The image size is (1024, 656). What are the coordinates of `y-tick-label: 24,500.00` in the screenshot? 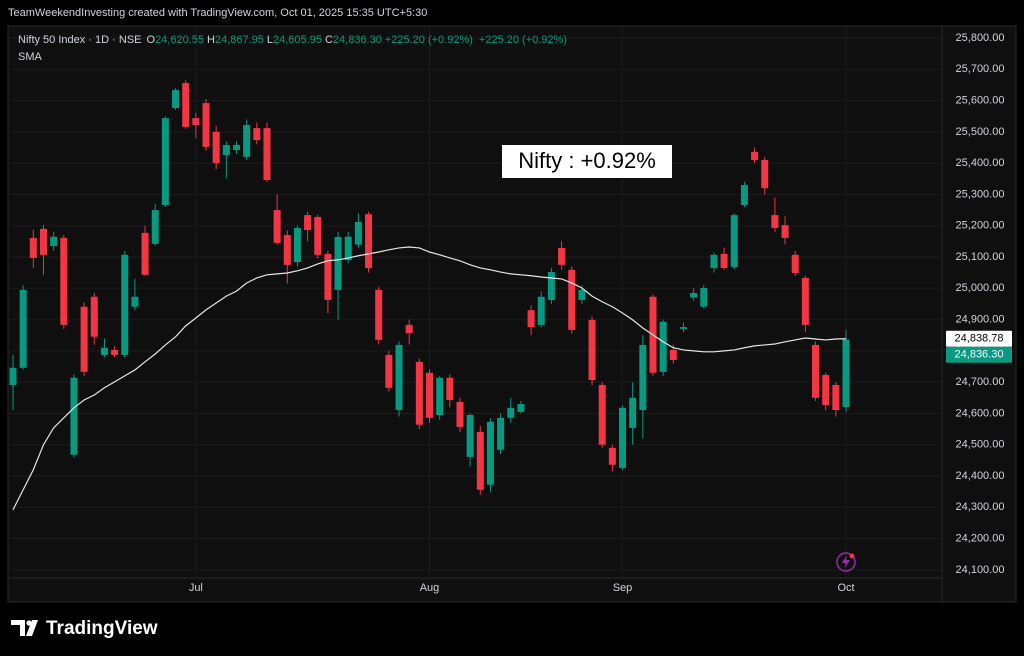 It's located at (980, 445).